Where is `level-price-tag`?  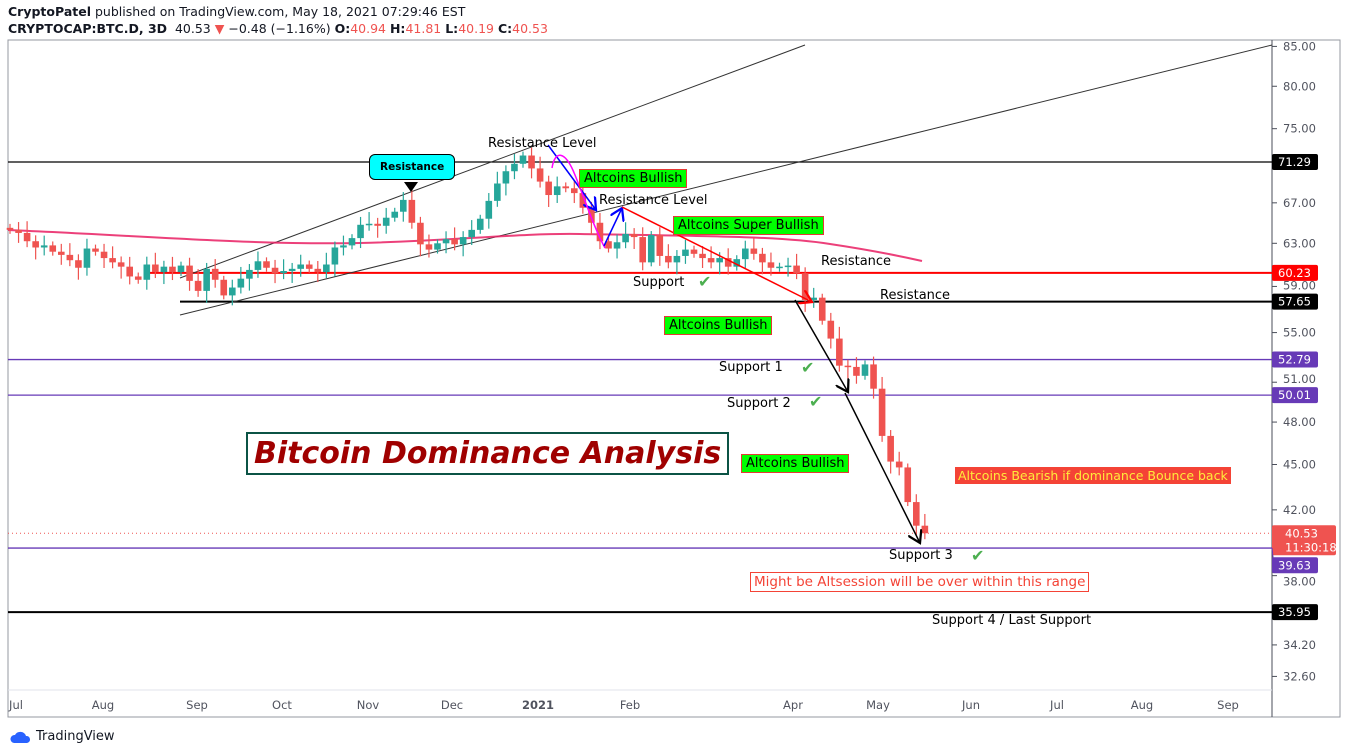 level-price-tag is located at coordinates (1295, 359).